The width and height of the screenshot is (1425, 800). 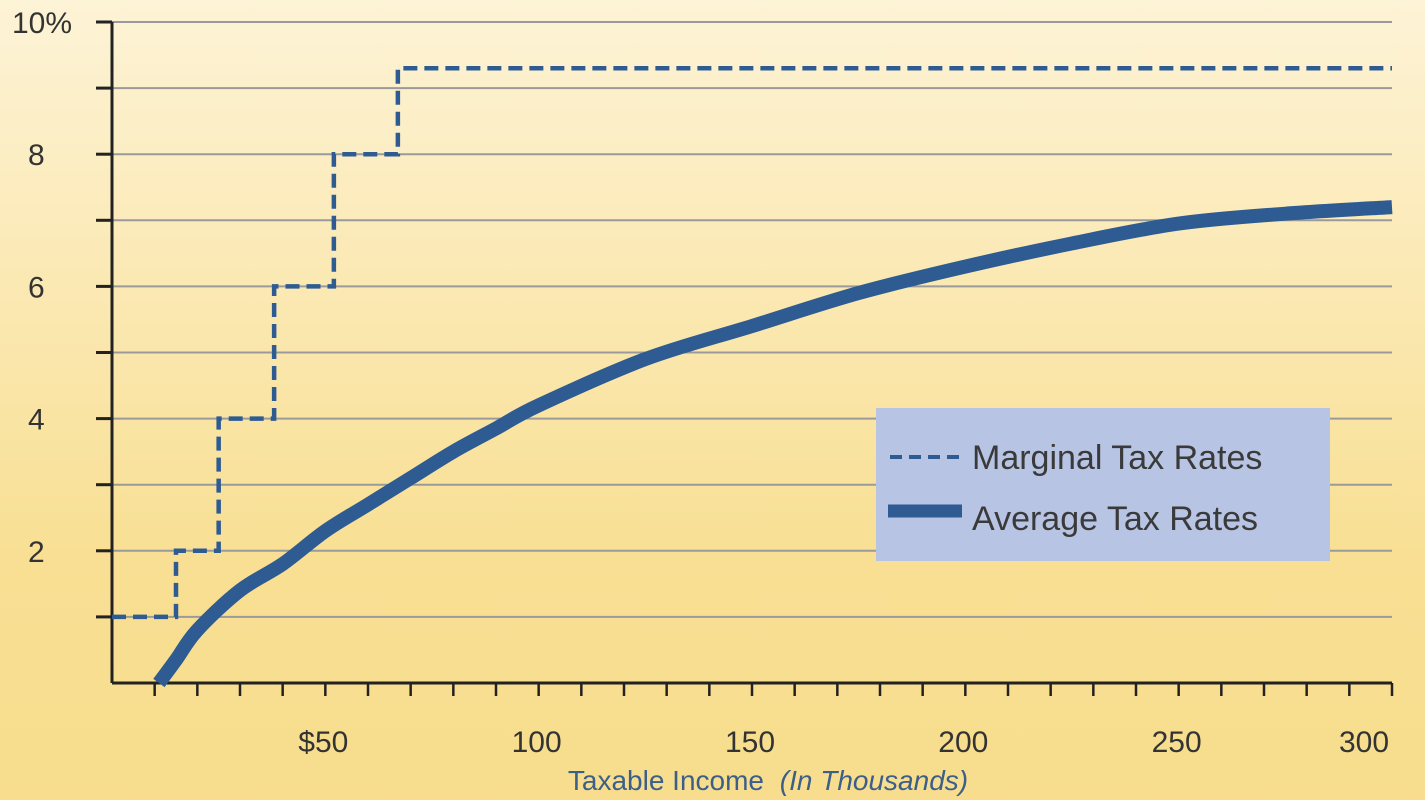 What do you see at coordinates (750, 742) in the screenshot?
I see `x-tick-label: 150` at bounding box center [750, 742].